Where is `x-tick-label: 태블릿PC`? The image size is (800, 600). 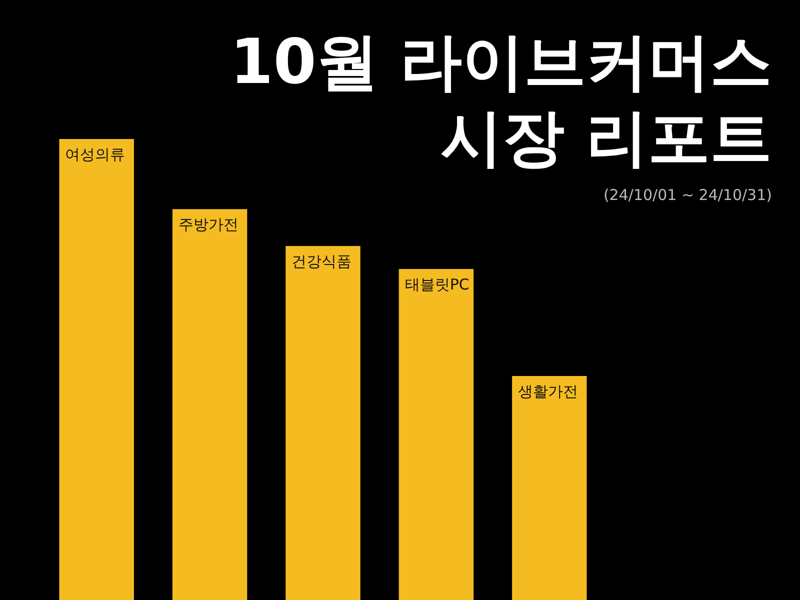
x-tick-label: 태블릿PC is located at coordinates (437, 284).